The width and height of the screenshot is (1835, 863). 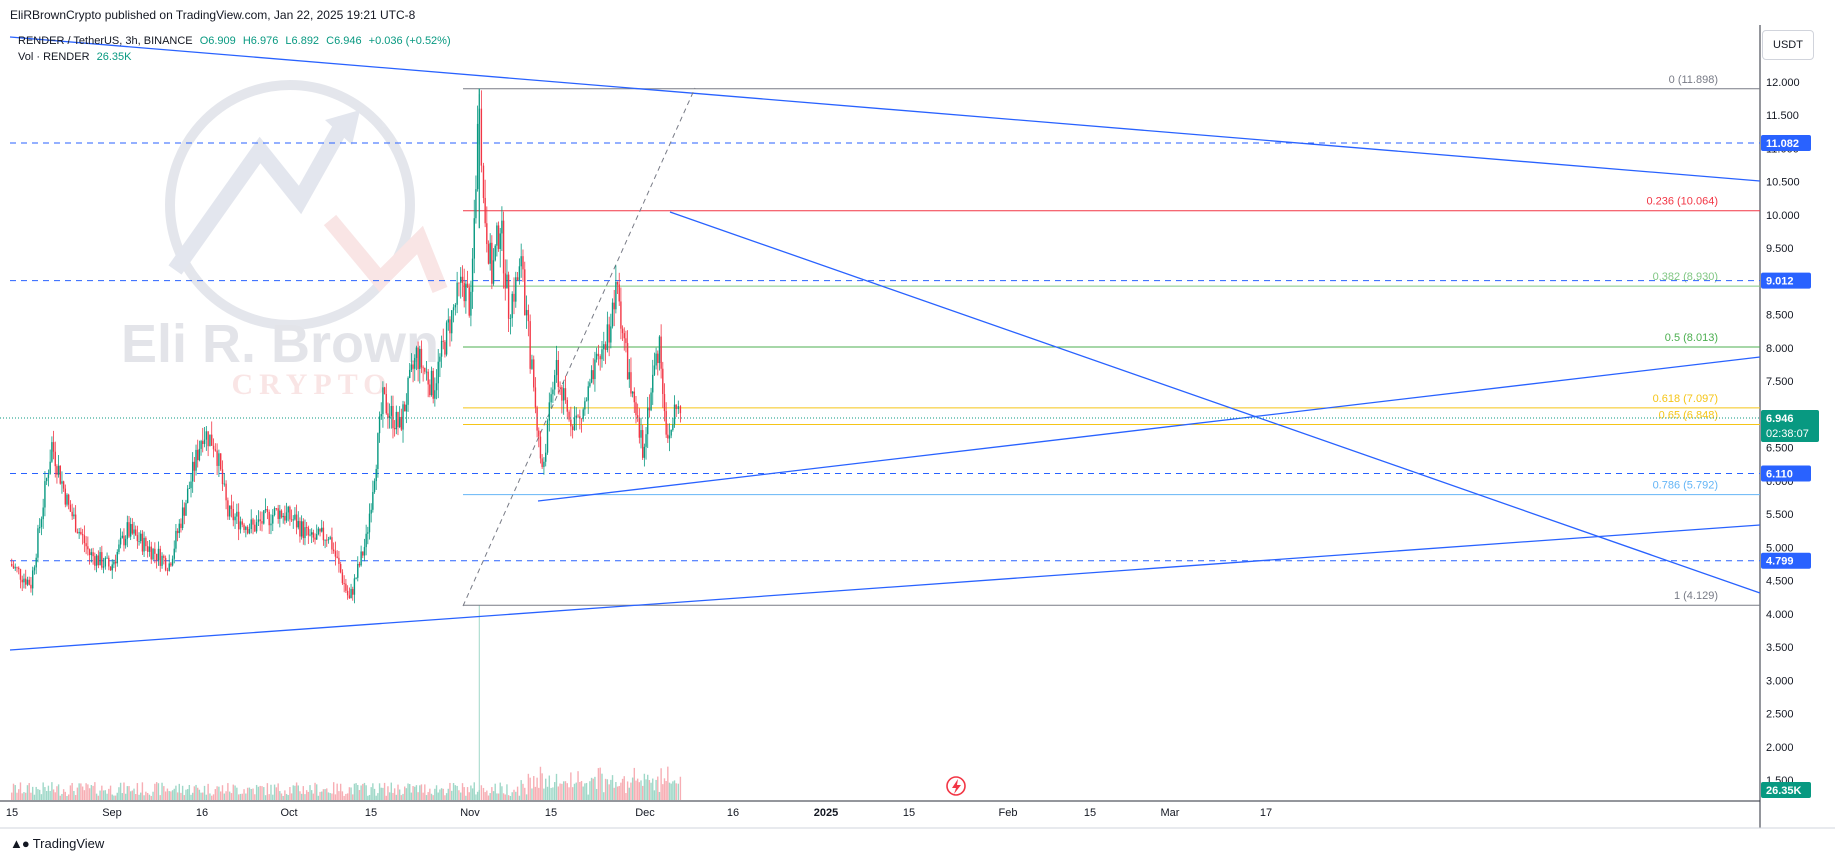 I want to click on y-tick-label: 6.500, so click(x=1780, y=449).